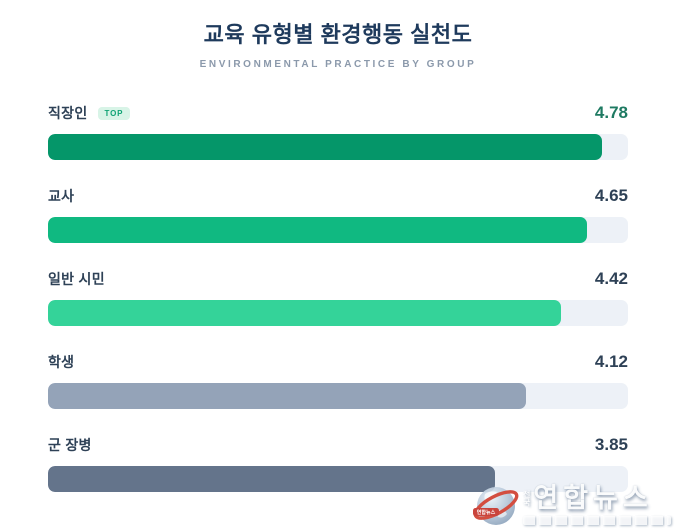 The image size is (676, 532). What do you see at coordinates (611, 361) in the screenshot?
I see `row-value: 4.12` at bounding box center [611, 361].